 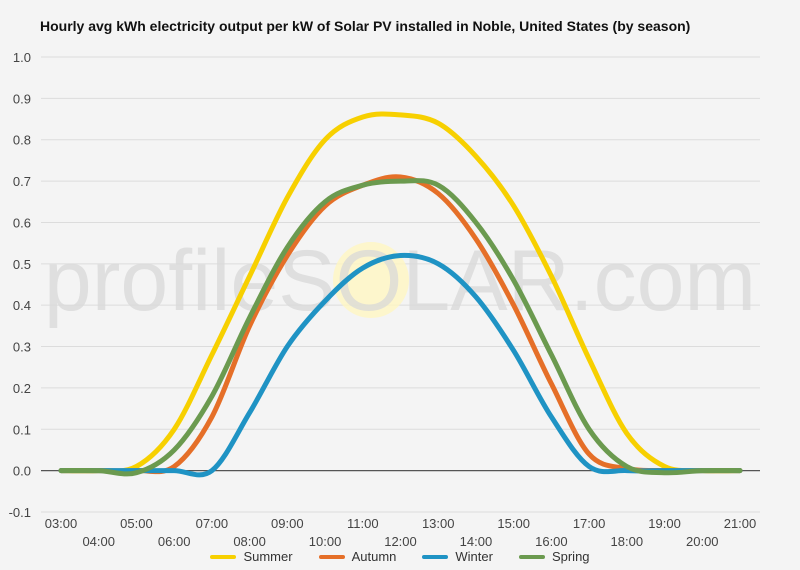 What do you see at coordinates (22, 264) in the screenshot?
I see `y-tick-label: 0.5` at bounding box center [22, 264].